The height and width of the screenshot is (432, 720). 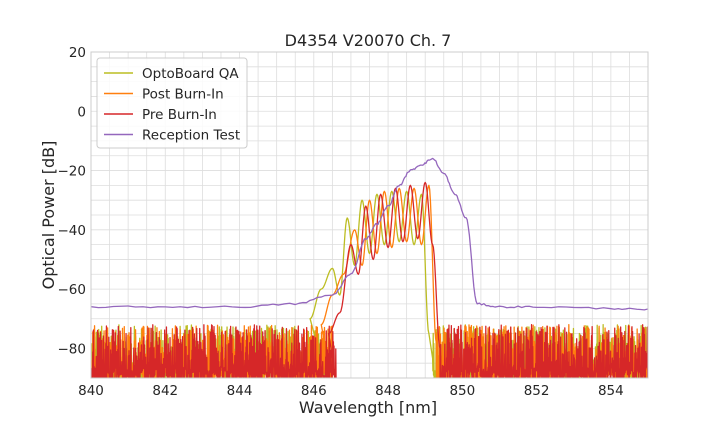 What do you see at coordinates (165, 391) in the screenshot?
I see `x-tick-label: 842` at bounding box center [165, 391].